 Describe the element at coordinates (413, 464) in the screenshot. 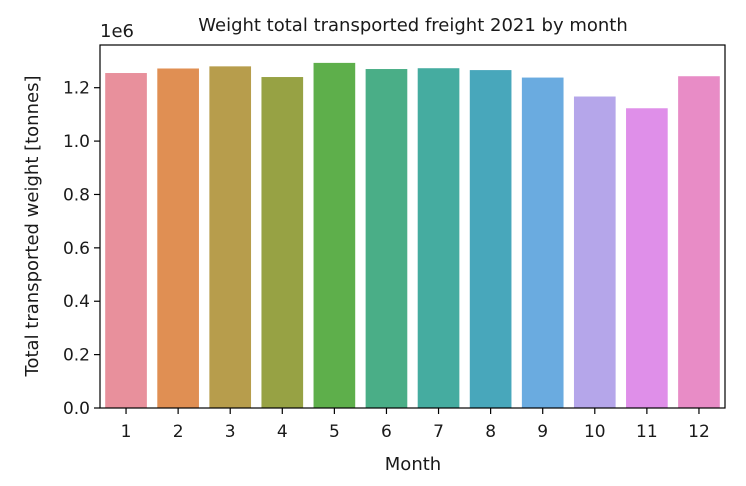

I see `x-axis-title: Month` at that location.